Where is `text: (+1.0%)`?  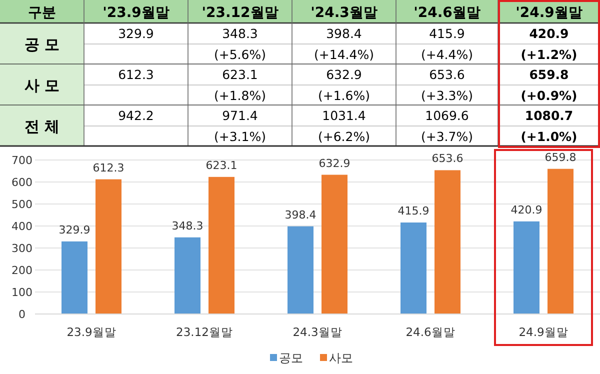 text: (+1.0%) is located at coordinates (549, 136).